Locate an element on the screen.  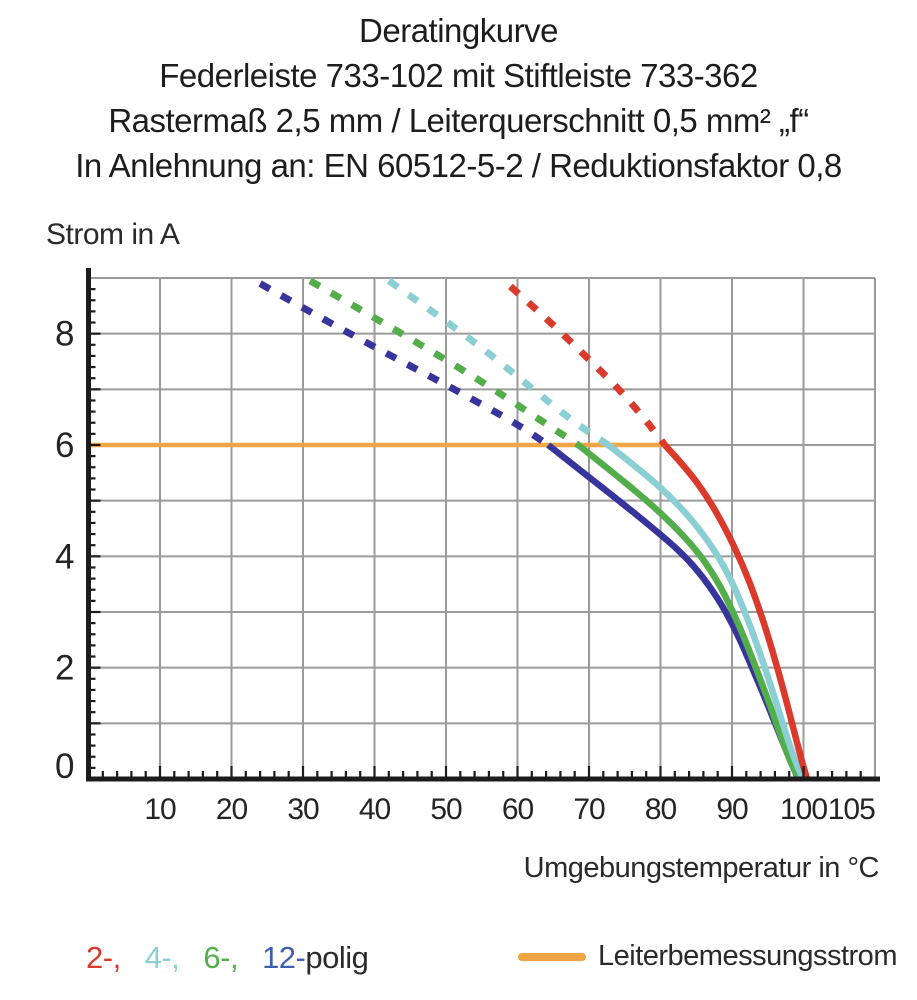
legend-item-polig-suffix: polig is located at coordinates (337, 957).